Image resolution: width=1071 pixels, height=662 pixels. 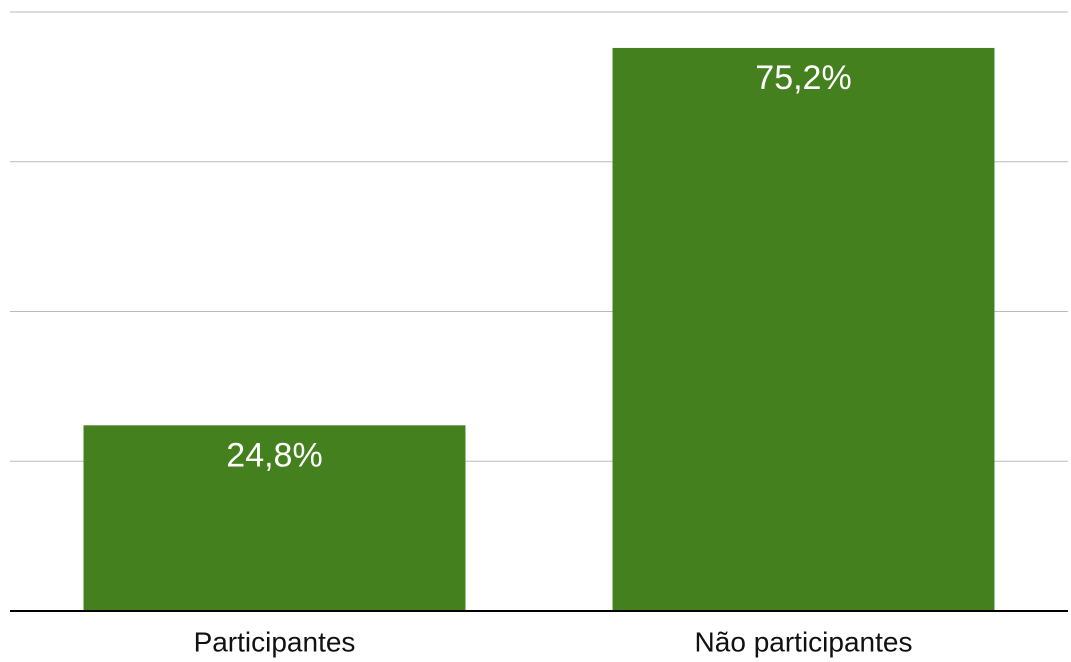 What do you see at coordinates (803, 78) in the screenshot?
I see `value-label: 75,2%` at bounding box center [803, 78].